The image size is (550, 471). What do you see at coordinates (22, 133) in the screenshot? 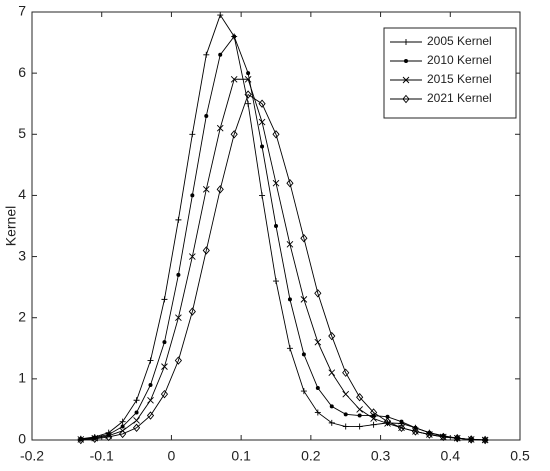
I see `y-tick-label: 5` at bounding box center [22, 133].